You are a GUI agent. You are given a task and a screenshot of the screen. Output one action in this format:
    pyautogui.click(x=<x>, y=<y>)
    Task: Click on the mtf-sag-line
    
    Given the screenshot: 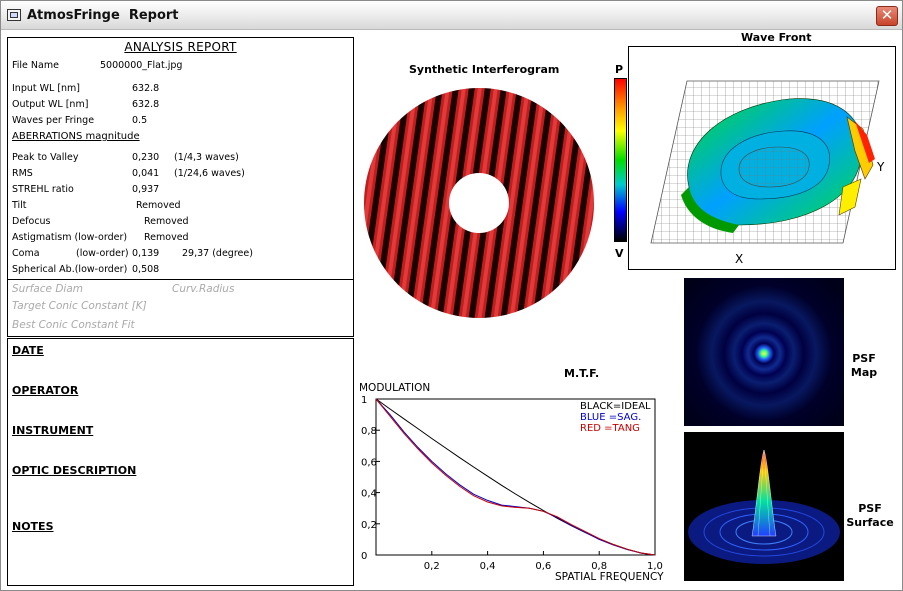 What is the action you would take?
    pyautogui.click(x=515, y=477)
    